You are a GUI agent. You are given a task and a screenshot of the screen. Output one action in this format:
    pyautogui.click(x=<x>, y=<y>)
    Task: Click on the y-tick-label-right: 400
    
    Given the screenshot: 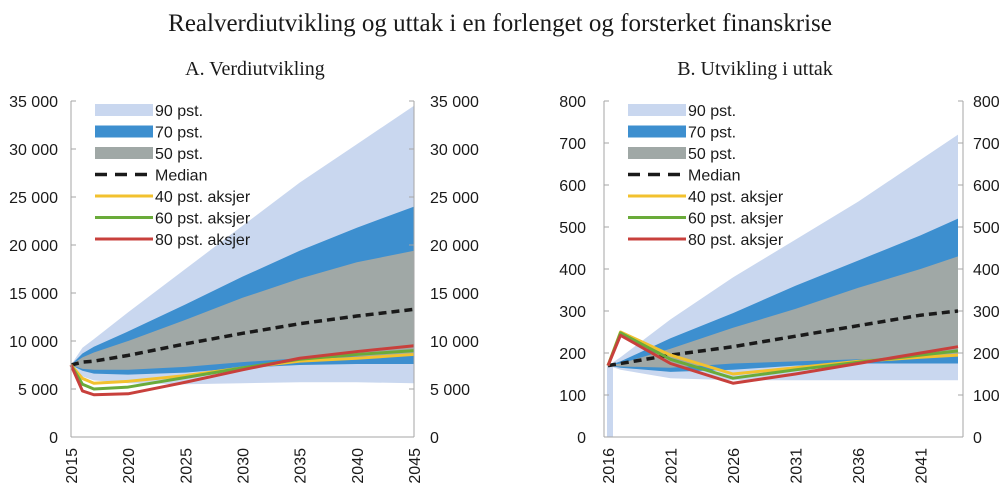 What is the action you would take?
    pyautogui.click(x=986, y=270)
    